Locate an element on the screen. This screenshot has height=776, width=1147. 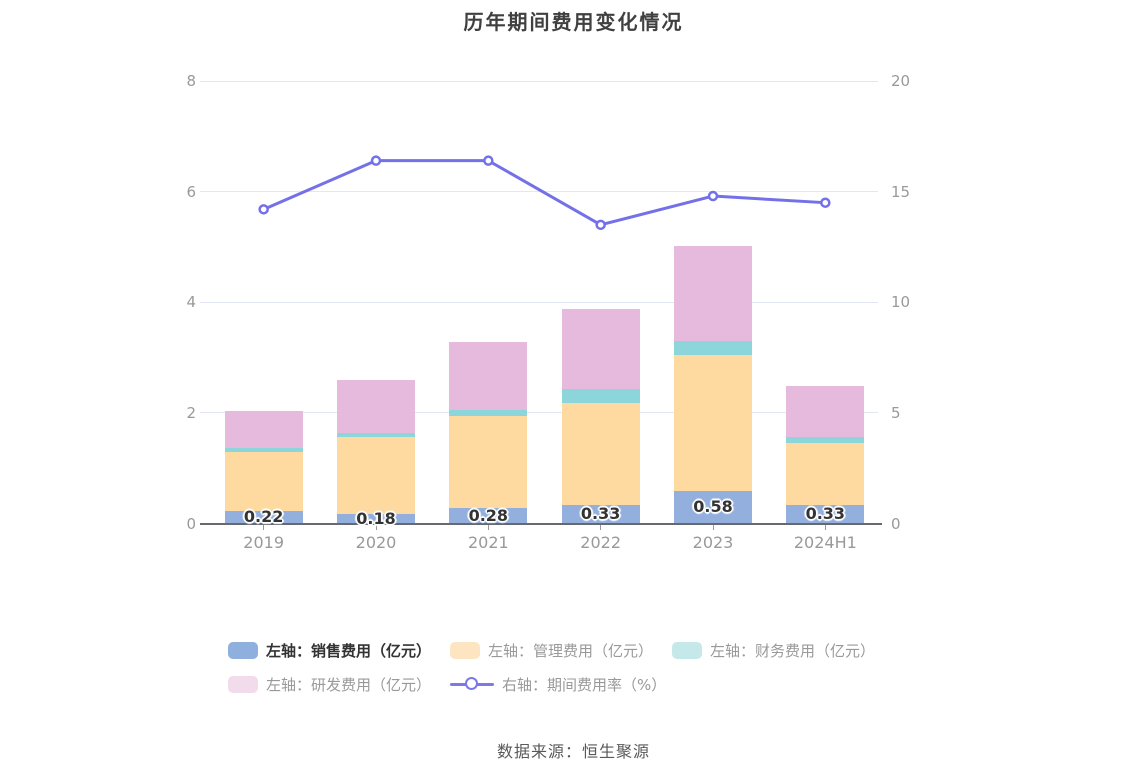
data-source: 数据来源：恒生聚源 is located at coordinates (573, 751).